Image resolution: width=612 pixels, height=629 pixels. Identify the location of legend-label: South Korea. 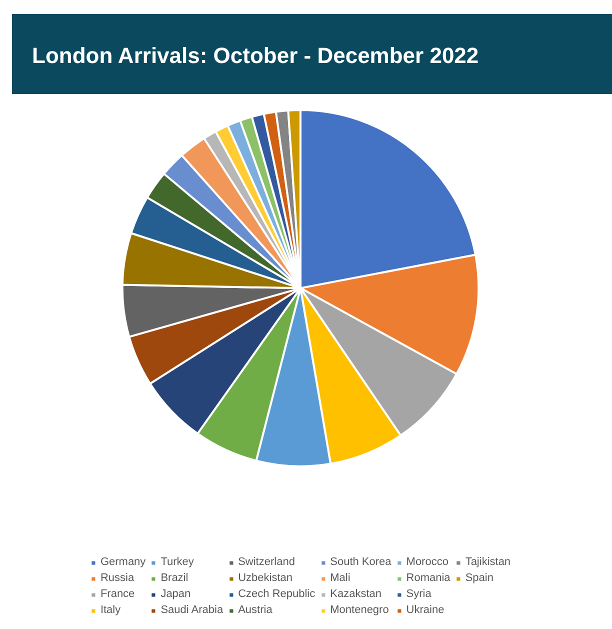
(361, 562).